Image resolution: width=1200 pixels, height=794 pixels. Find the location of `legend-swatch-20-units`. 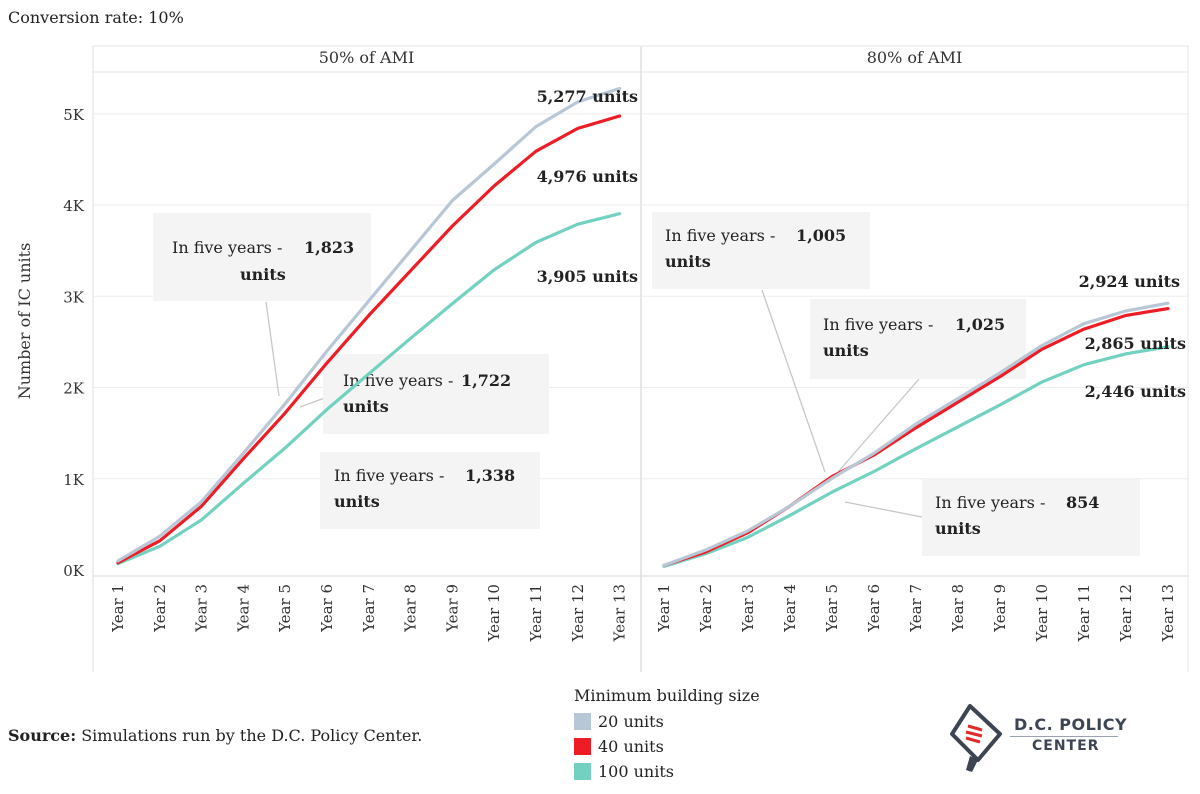

legend-swatch-20-units is located at coordinates (582, 721).